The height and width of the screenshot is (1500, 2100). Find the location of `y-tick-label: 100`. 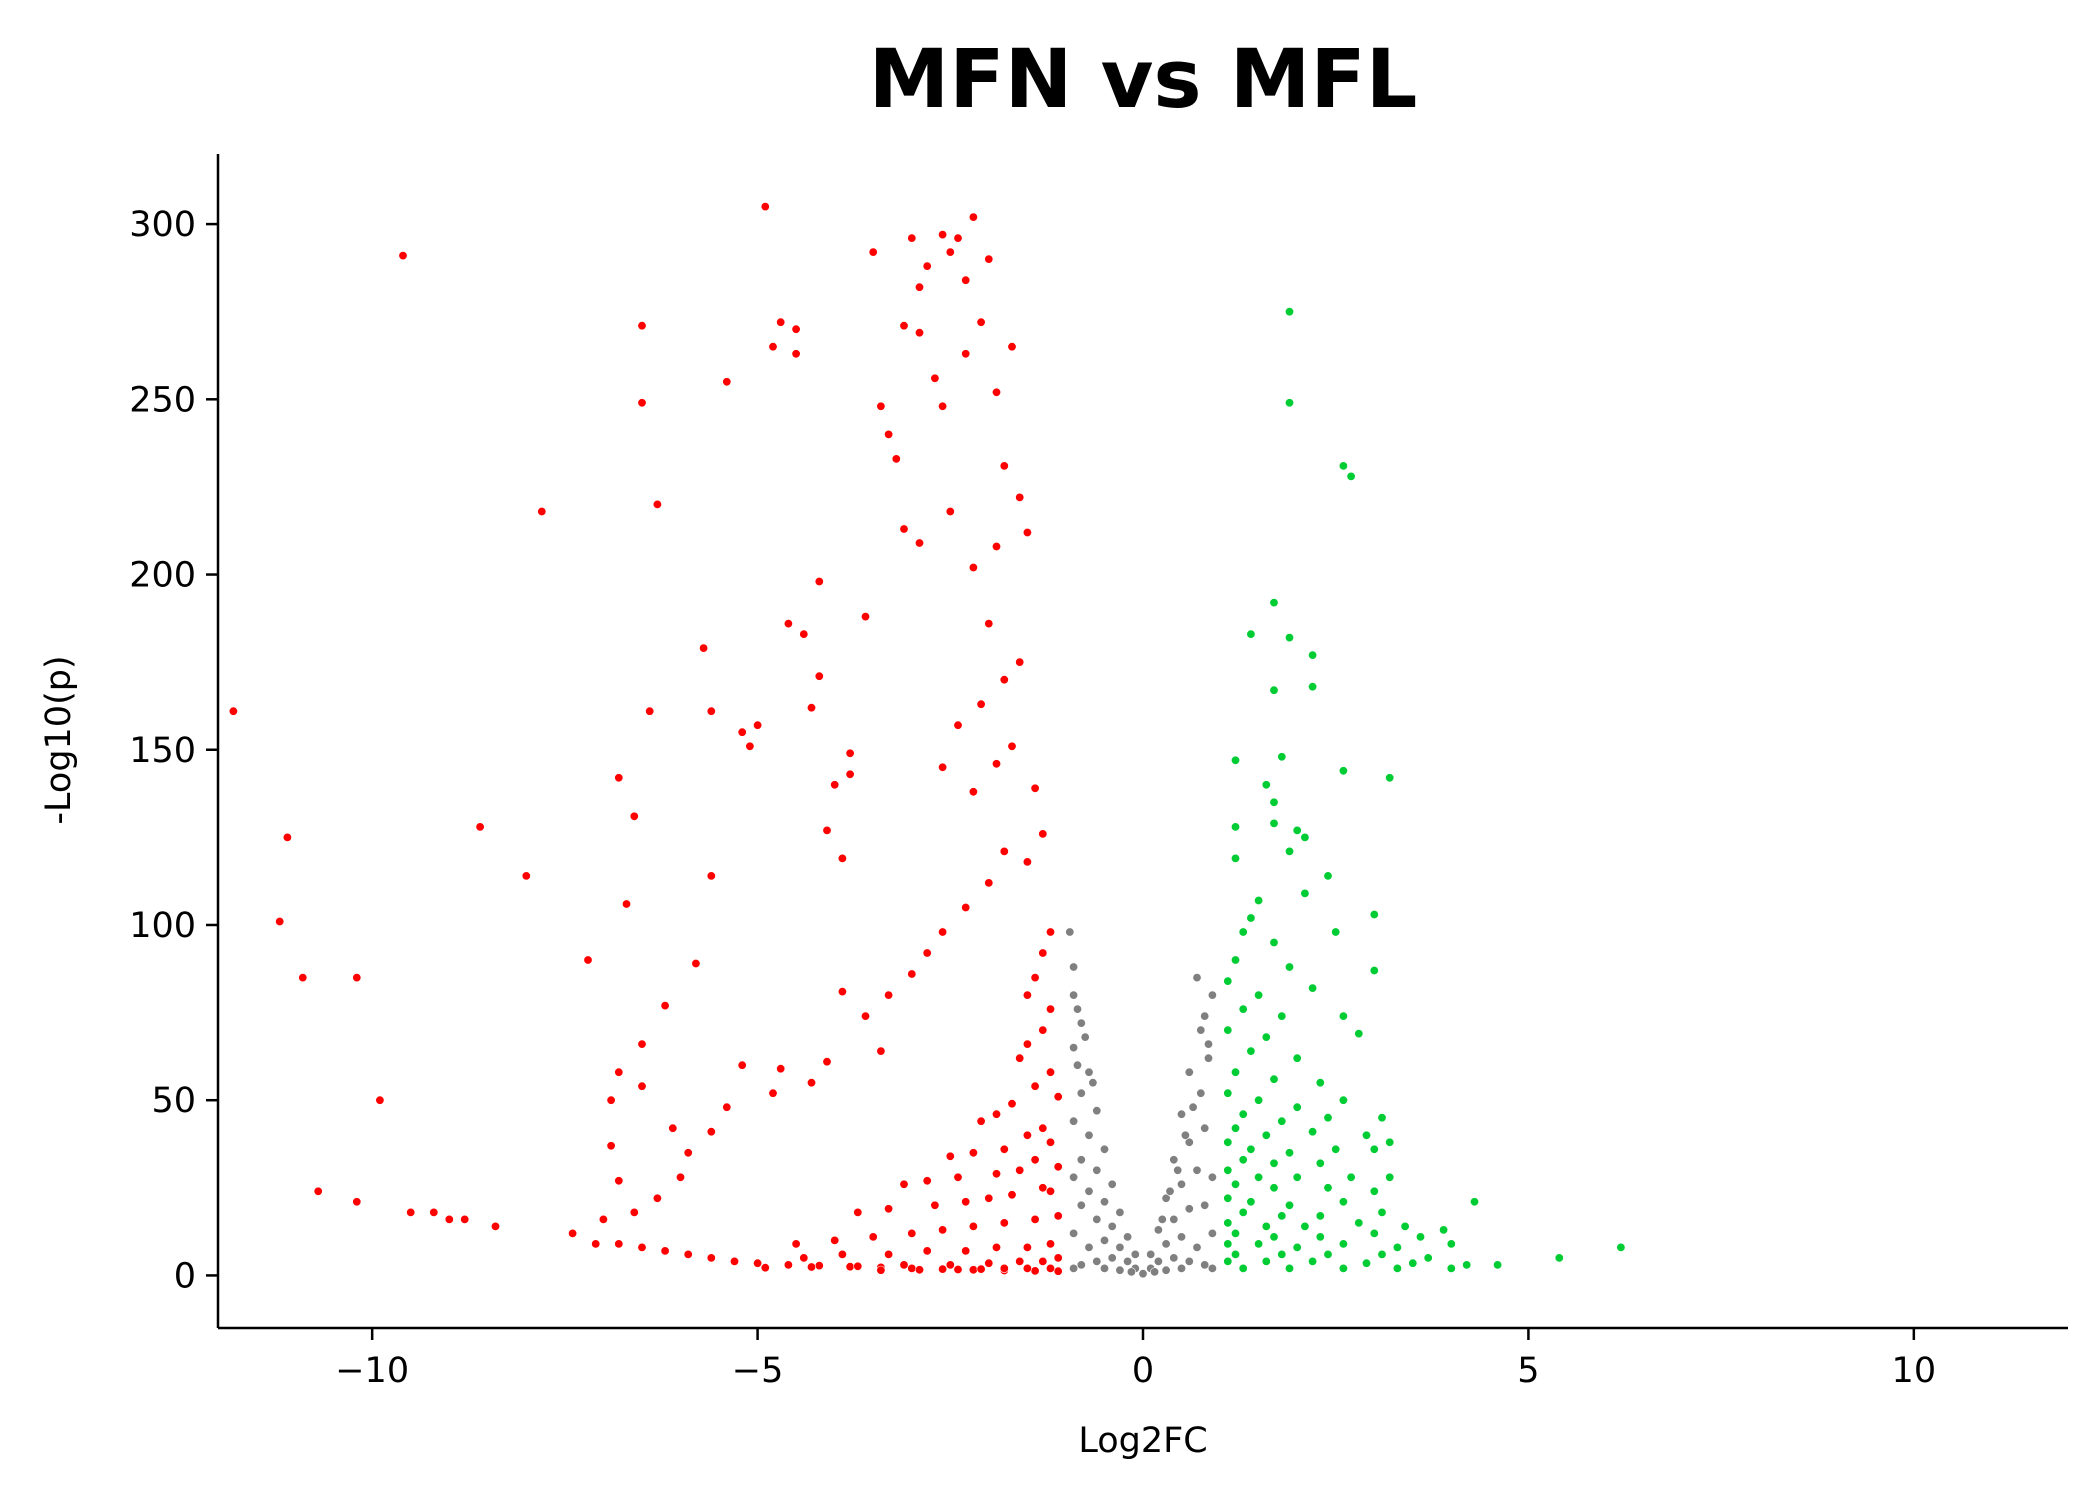

y-tick-label: 100 is located at coordinates (162, 926).